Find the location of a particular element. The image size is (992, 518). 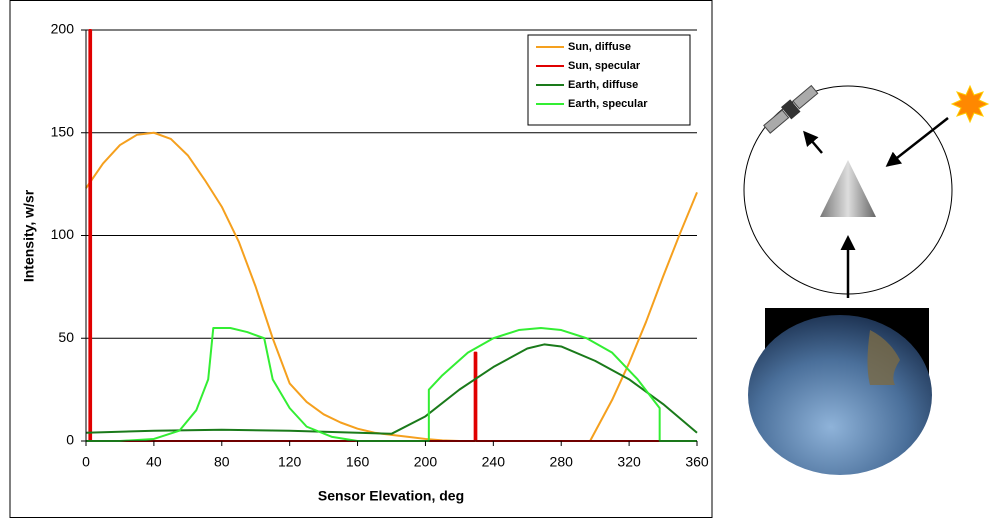

legend-label: Sun, diffuse is located at coordinates (599, 47).